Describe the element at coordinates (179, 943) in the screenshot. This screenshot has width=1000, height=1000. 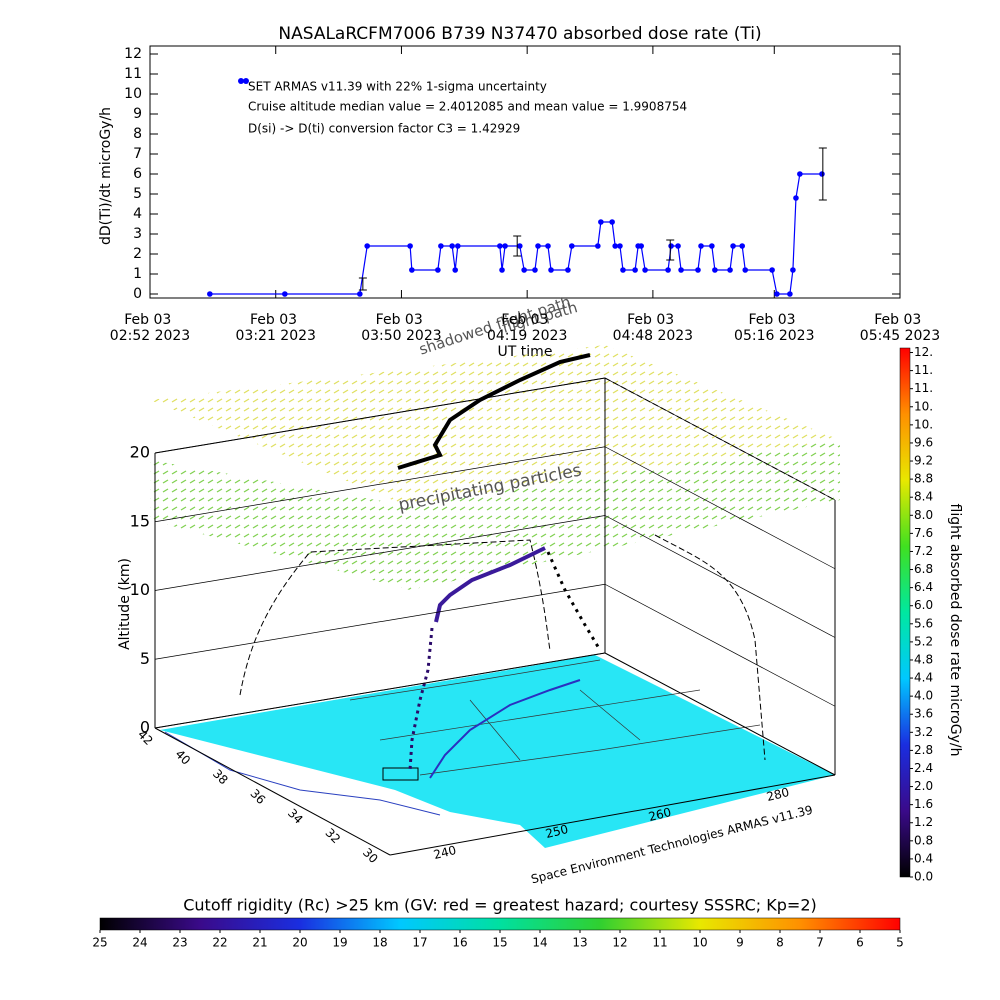
I see `colorbar-tick-label: 23` at that location.